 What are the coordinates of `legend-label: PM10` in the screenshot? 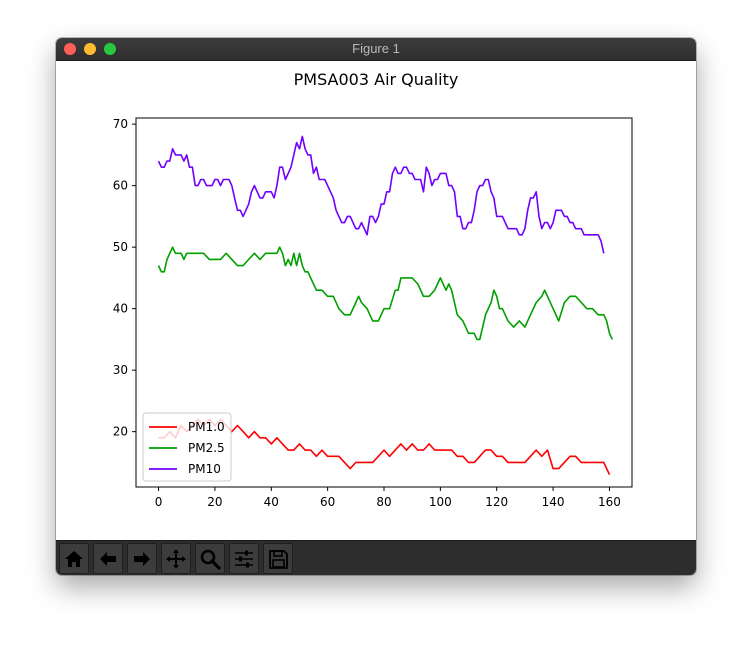 It's located at (204, 469).